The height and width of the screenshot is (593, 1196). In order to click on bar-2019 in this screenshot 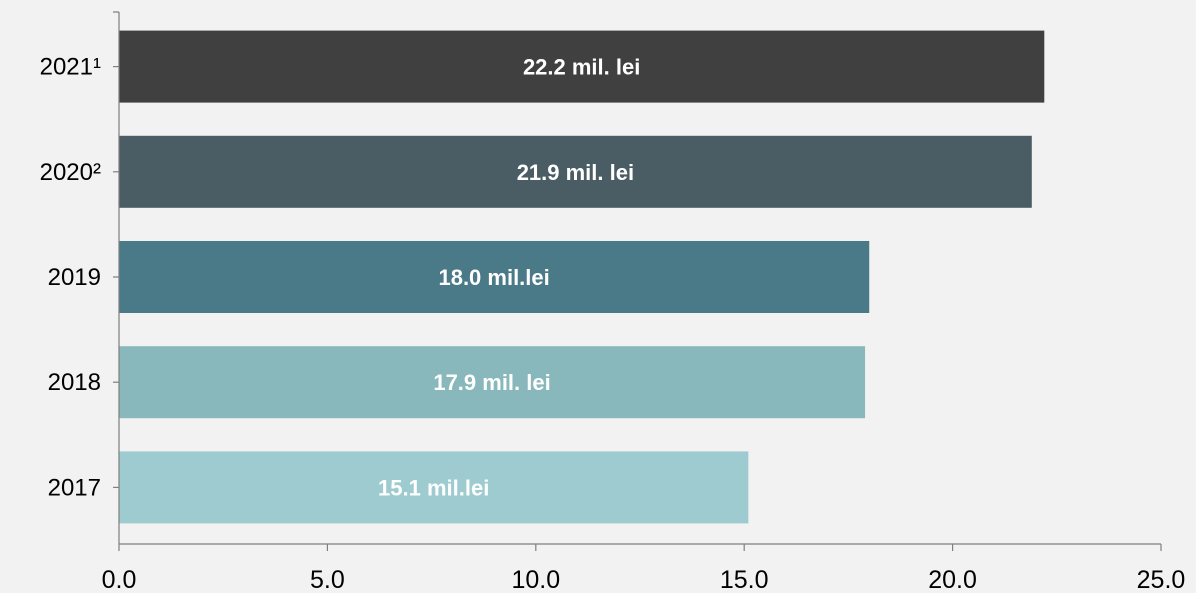, I will do `click(494, 277)`.